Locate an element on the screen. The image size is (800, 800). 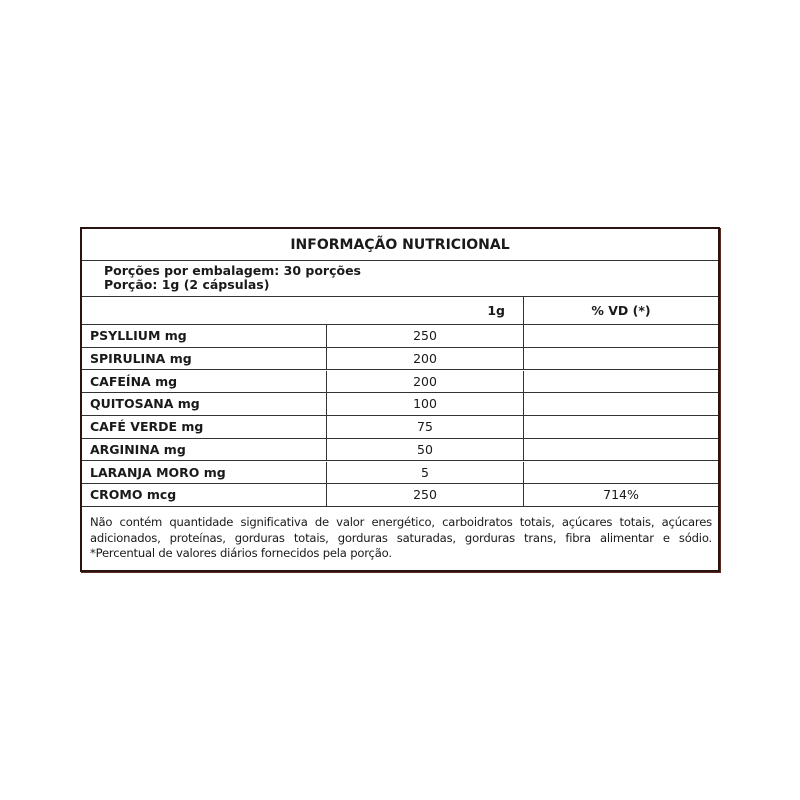
nutrient-amount: 5 is located at coordinates (424, 472).